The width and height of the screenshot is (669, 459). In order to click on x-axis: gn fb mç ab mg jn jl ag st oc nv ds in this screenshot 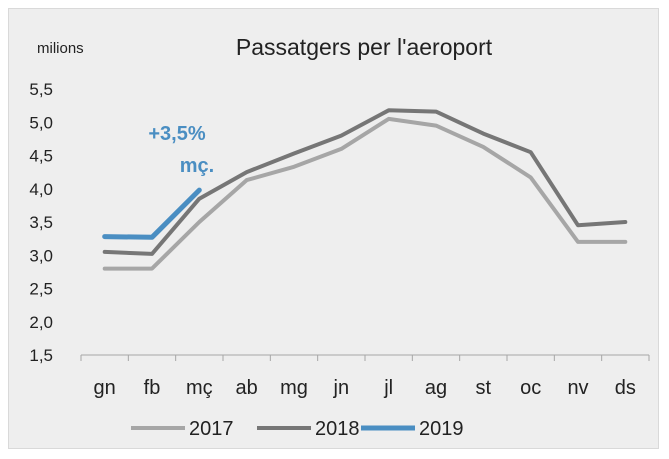, I will do `click(365, 376)`.